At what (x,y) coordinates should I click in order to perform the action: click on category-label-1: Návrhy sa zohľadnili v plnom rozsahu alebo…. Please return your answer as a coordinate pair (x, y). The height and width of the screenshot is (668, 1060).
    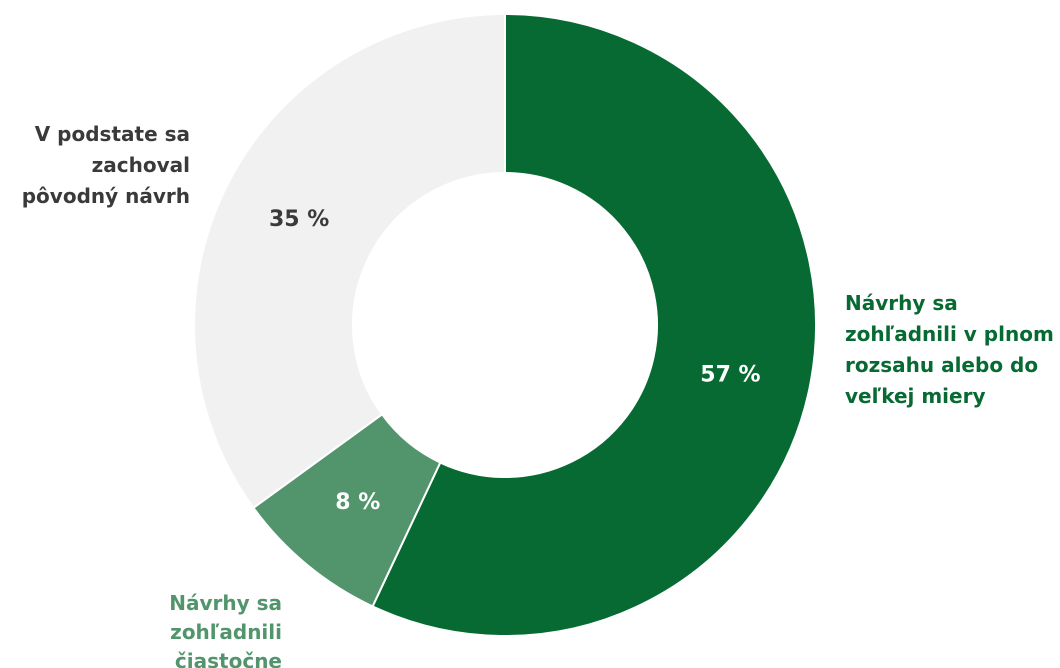
    Looking at the image, I should click on (949, 349).